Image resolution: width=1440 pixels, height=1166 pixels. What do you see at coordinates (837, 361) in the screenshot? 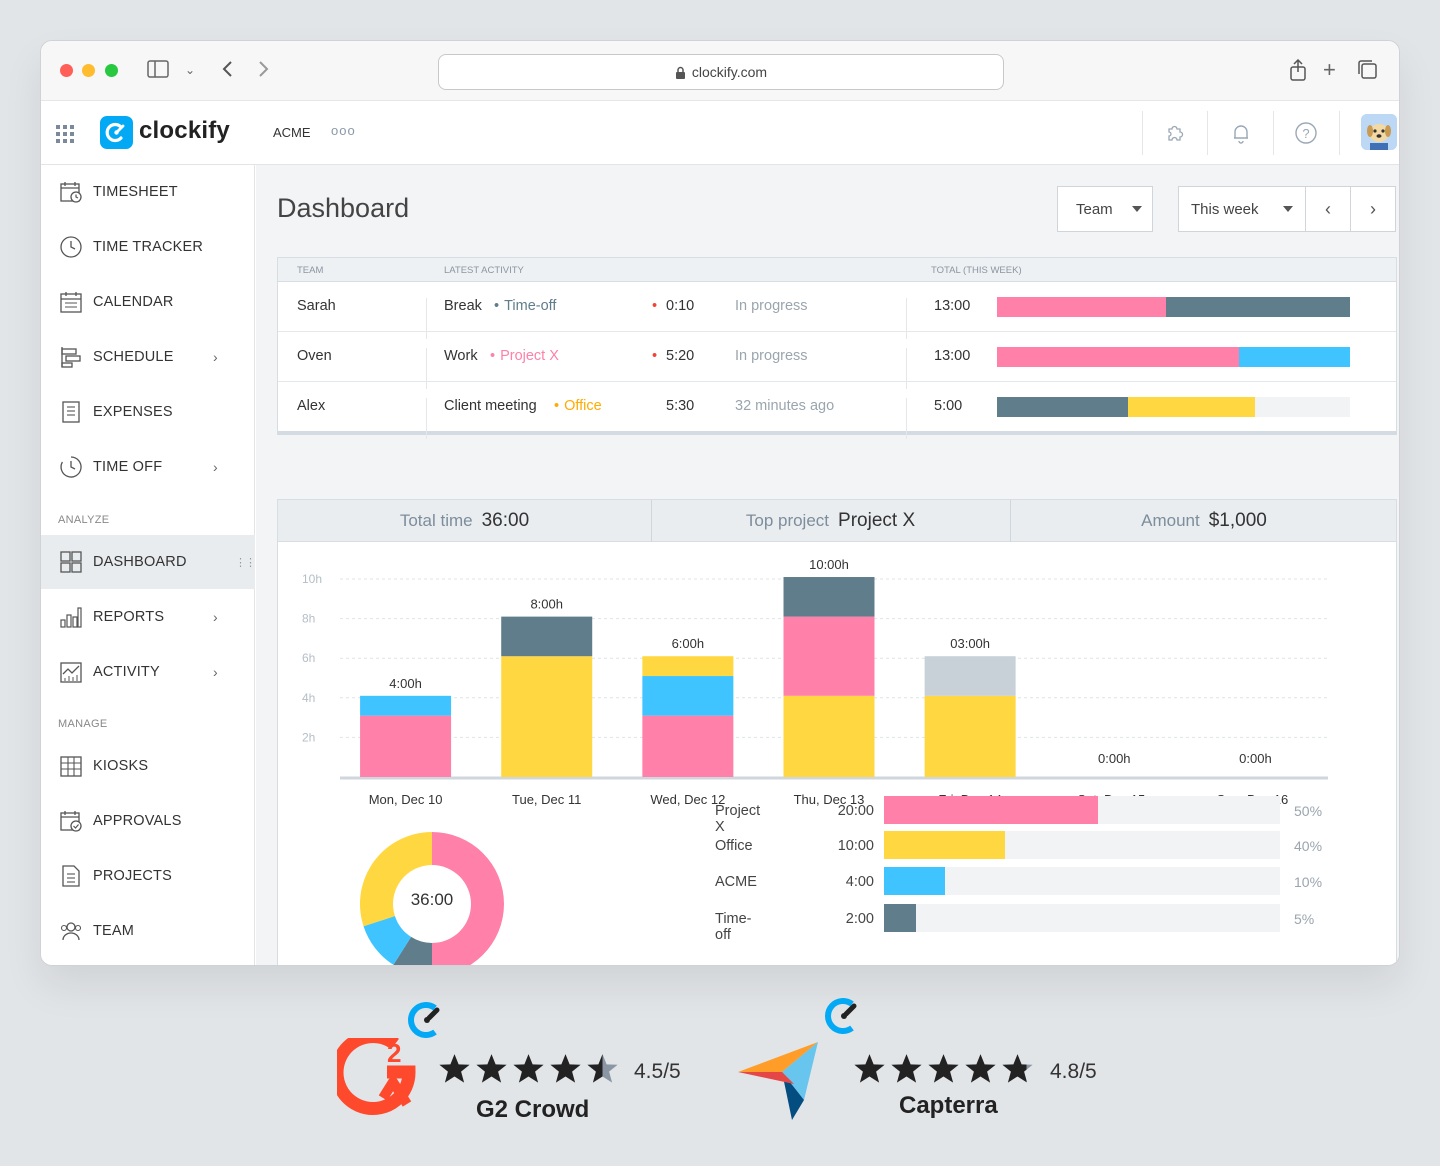
I see `table-row: Oven Work • Project X • 5:20 In progress 13:00` at bounding box center [837, 361].